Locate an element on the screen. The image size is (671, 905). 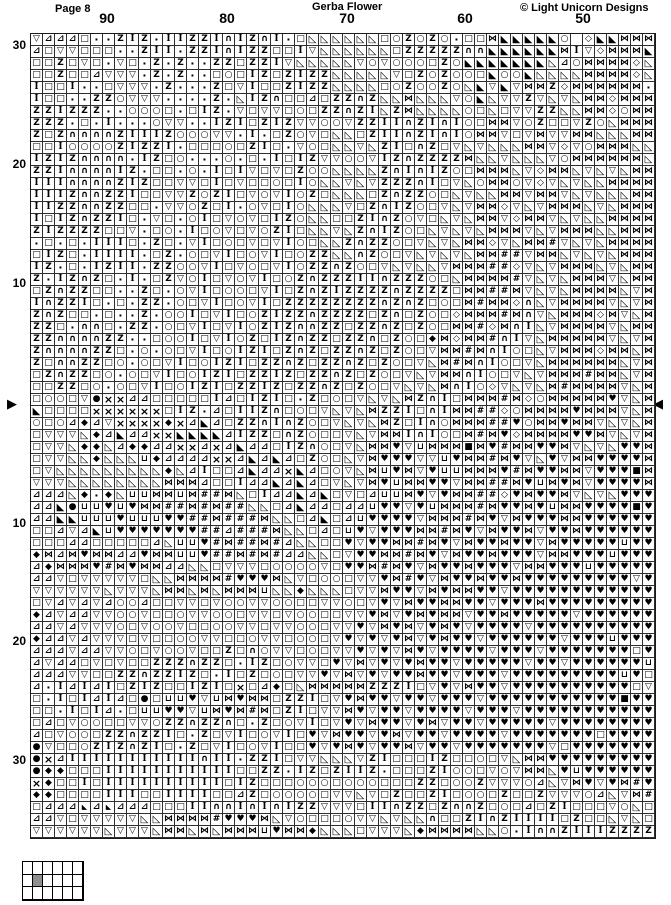
grid-cell: ◆ is located at coordinates (145, 448).